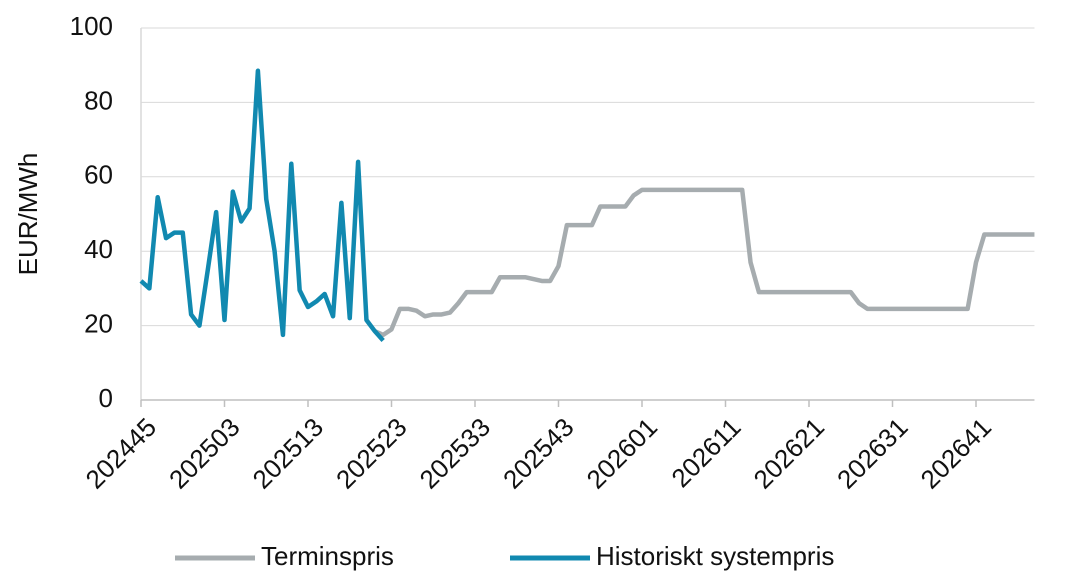  What do you see at coordinates (327, 556) in the screenshot?
I see `legend-label: Terminspris` at bounding box center [327, 556].